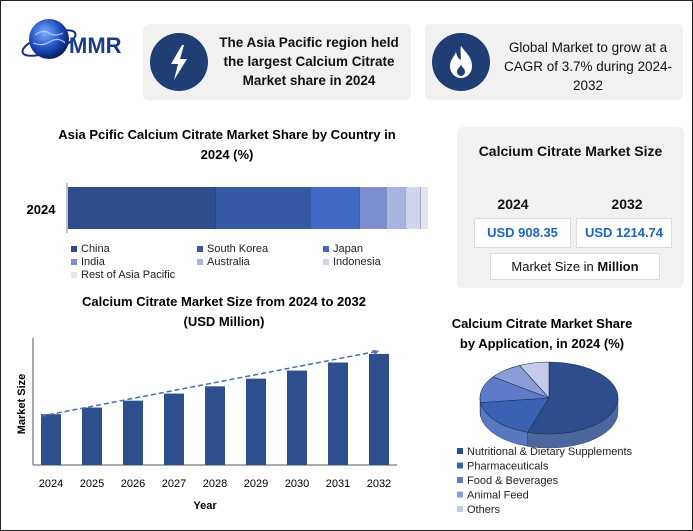 The width and height of the screenshot is (693, 531). Describe the element at coordinates (297, 484) in the screenshot. I see `size-x-tick-label: 2030` at that location.